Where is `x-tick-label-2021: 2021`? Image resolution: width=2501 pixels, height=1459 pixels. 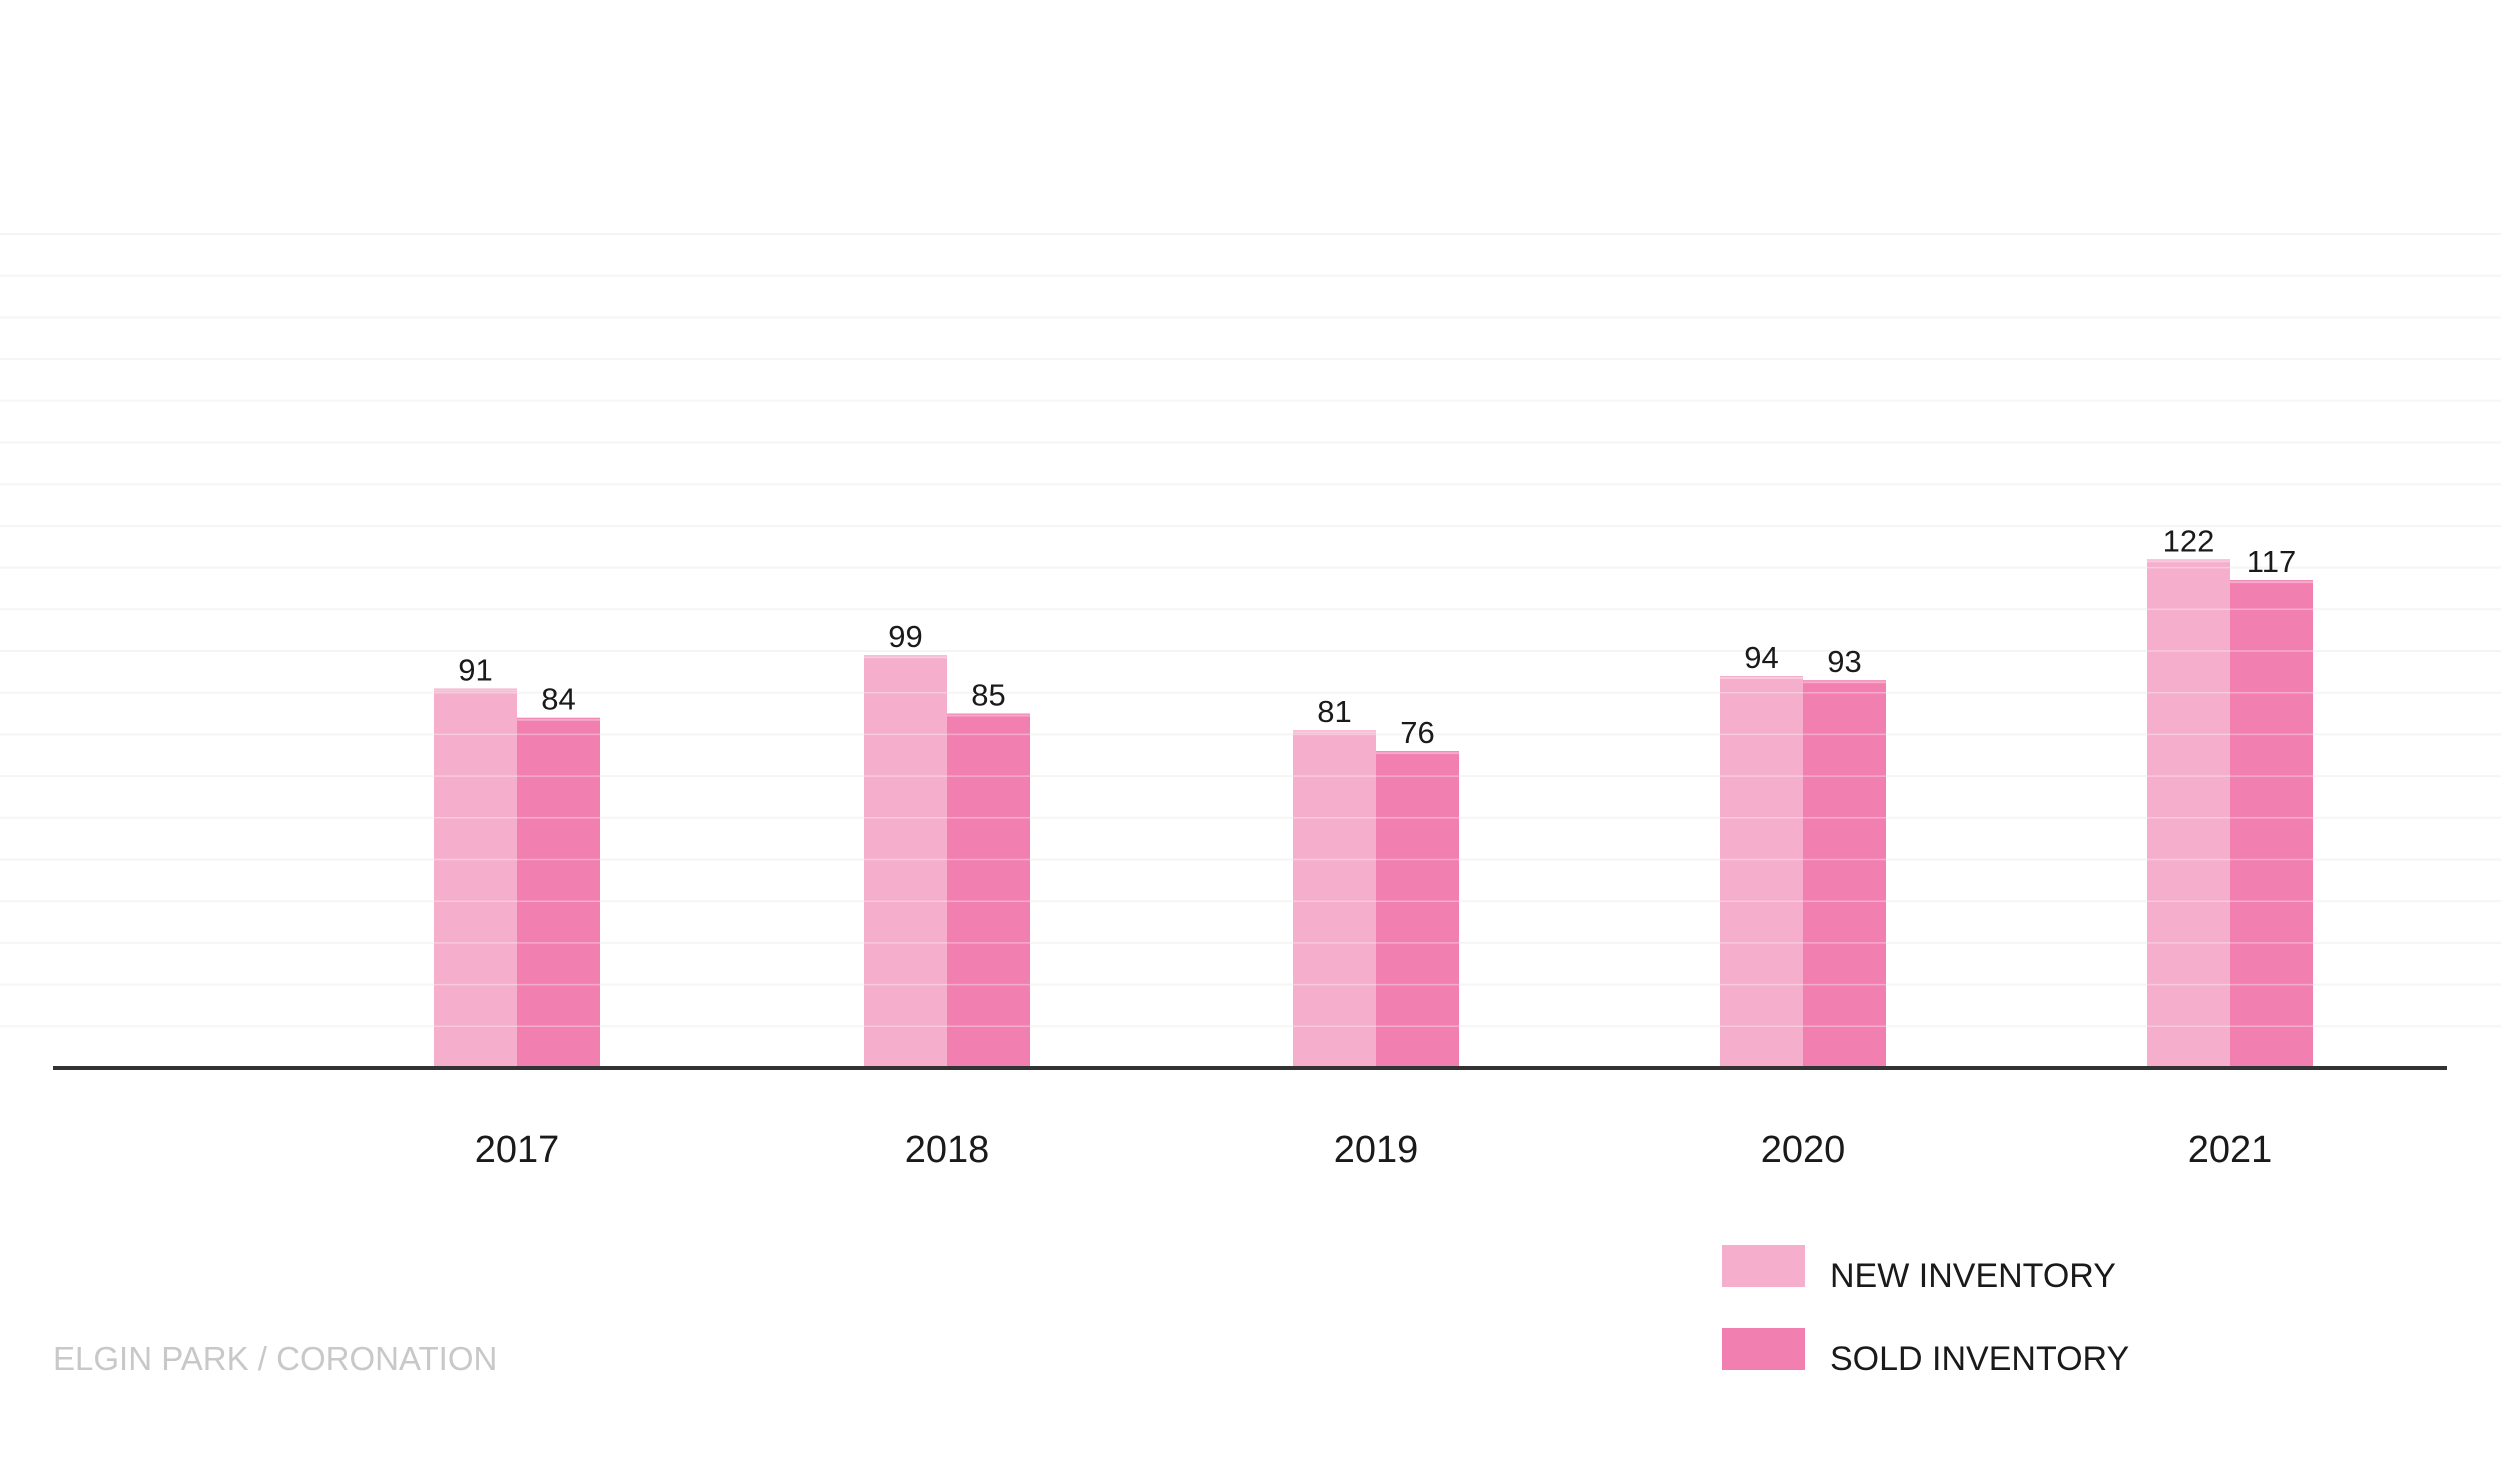 x-tick-label-2021: 2021 is located at coordinates (2230, 1150).